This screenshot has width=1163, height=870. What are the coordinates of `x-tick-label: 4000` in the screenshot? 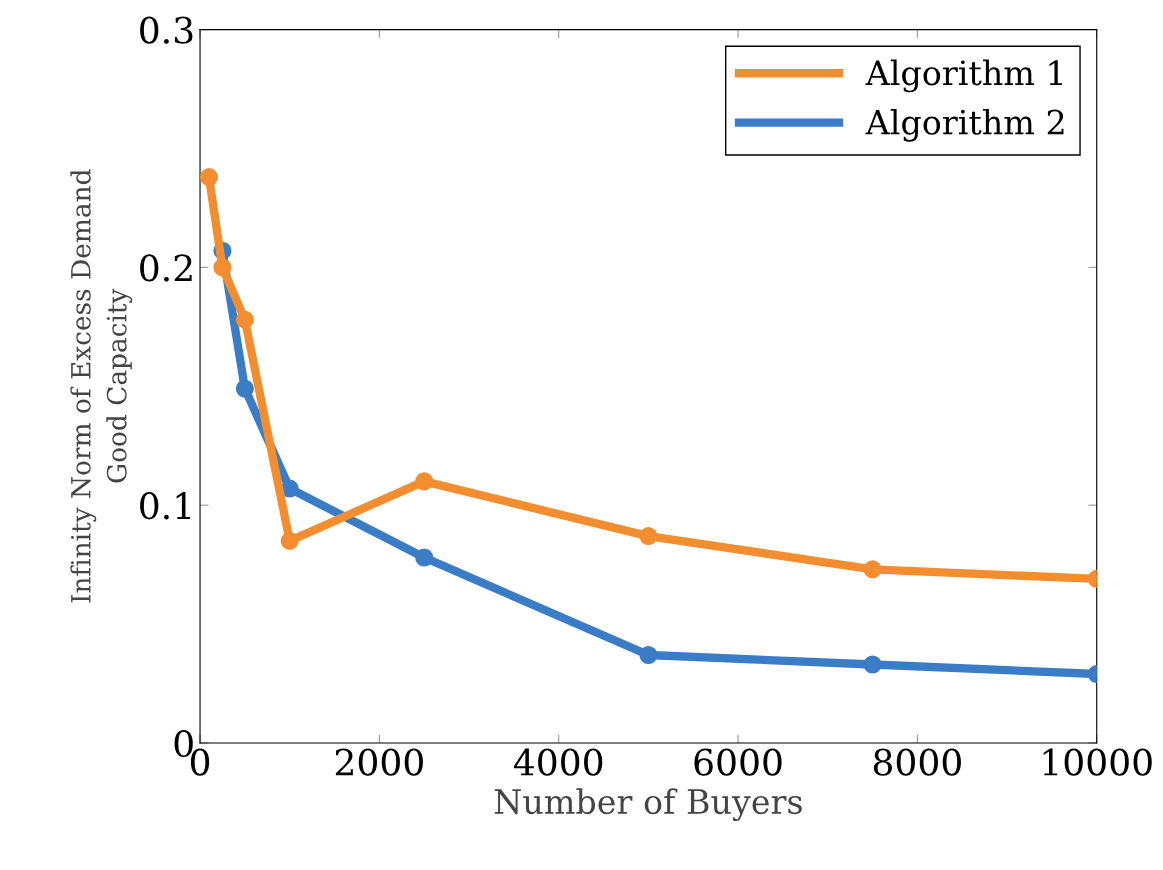 It's located at (558, 762).